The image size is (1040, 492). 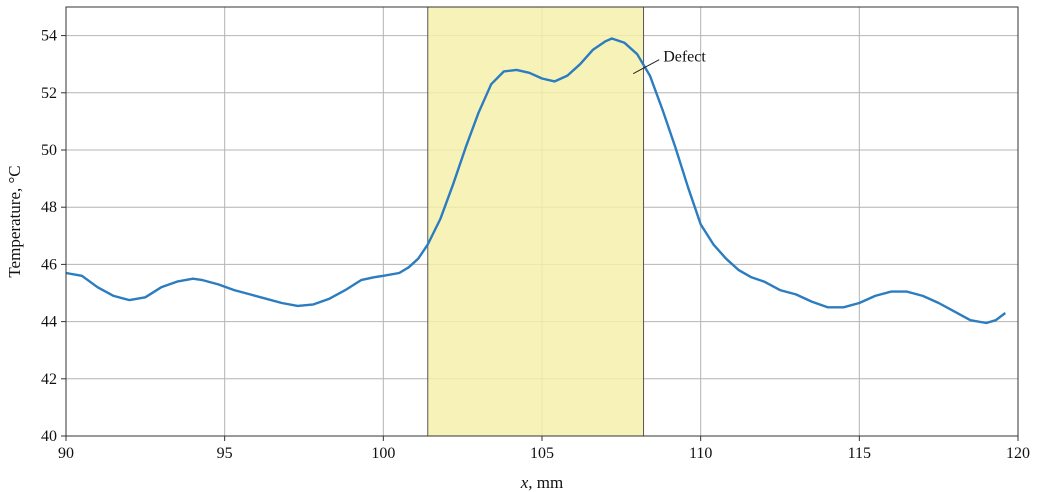 I want to click on y-tick-label: 48, so click(x=49, y=207).